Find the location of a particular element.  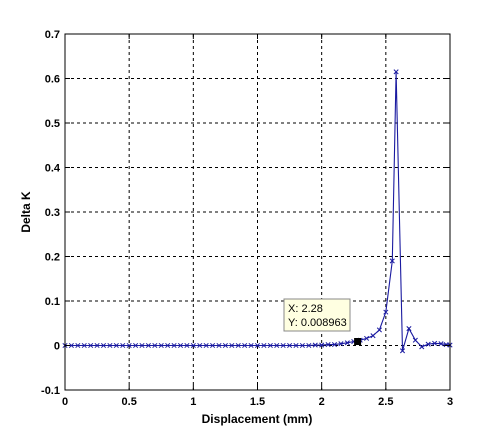

x-tick-label: 0 is located at coordinates (65, 402).